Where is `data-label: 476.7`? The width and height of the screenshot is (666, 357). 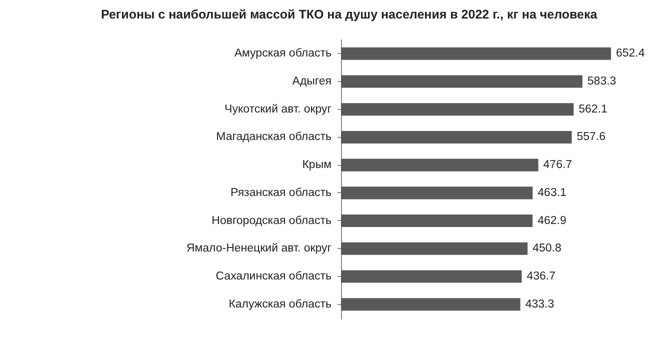 data-label: 476.7 is located at coordinates (557, 165).